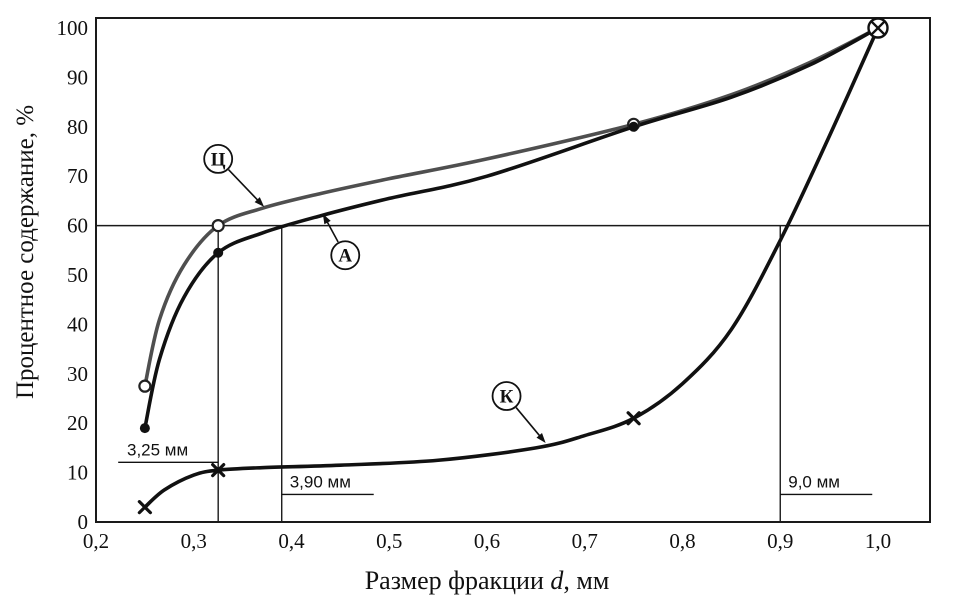 The height and width of the screenshot is (608, 962). What do you see at coordinates (814, 481) in the screenshot?
I see `value-label: 9,0 мм` at bounding box center [814, 481].